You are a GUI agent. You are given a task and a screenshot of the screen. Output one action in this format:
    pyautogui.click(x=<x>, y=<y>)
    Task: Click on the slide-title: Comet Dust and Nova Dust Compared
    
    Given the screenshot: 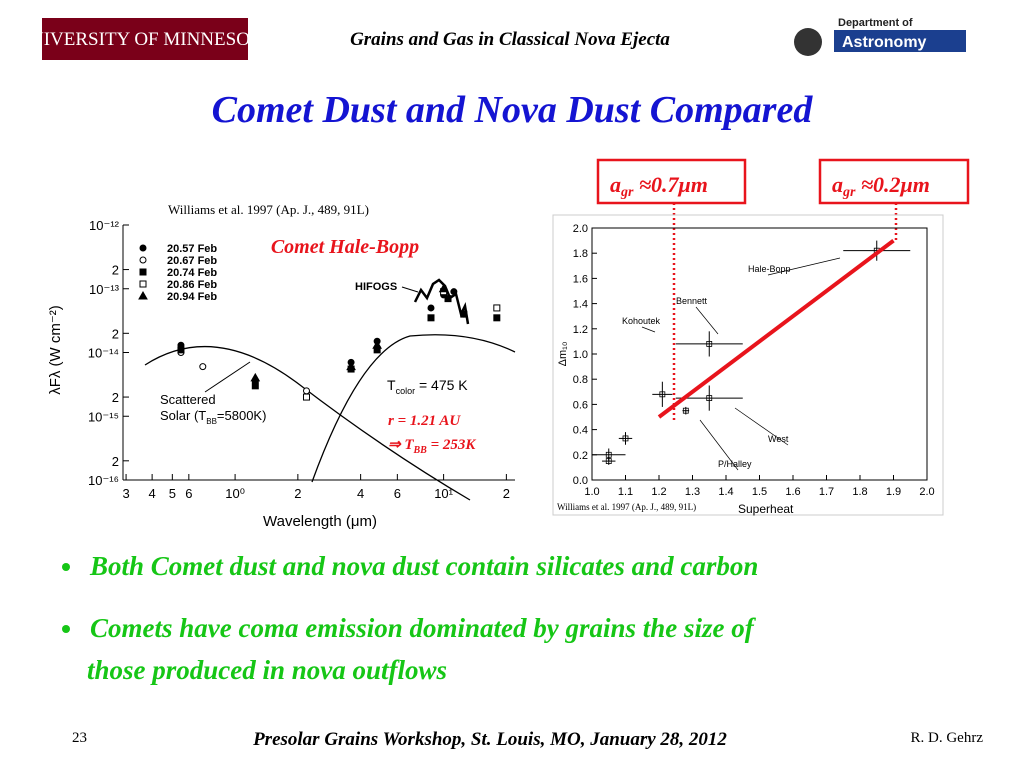 What is the action you would take?
    pyautogui.click(x=513, y=110)
    